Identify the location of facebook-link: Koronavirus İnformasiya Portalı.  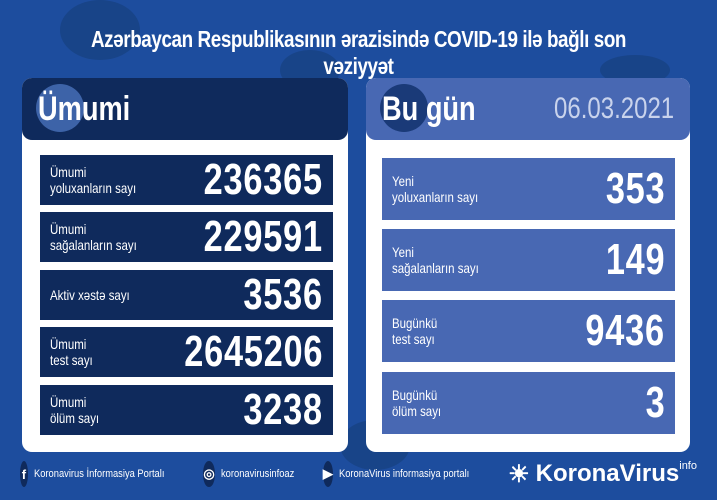
(99, 474).